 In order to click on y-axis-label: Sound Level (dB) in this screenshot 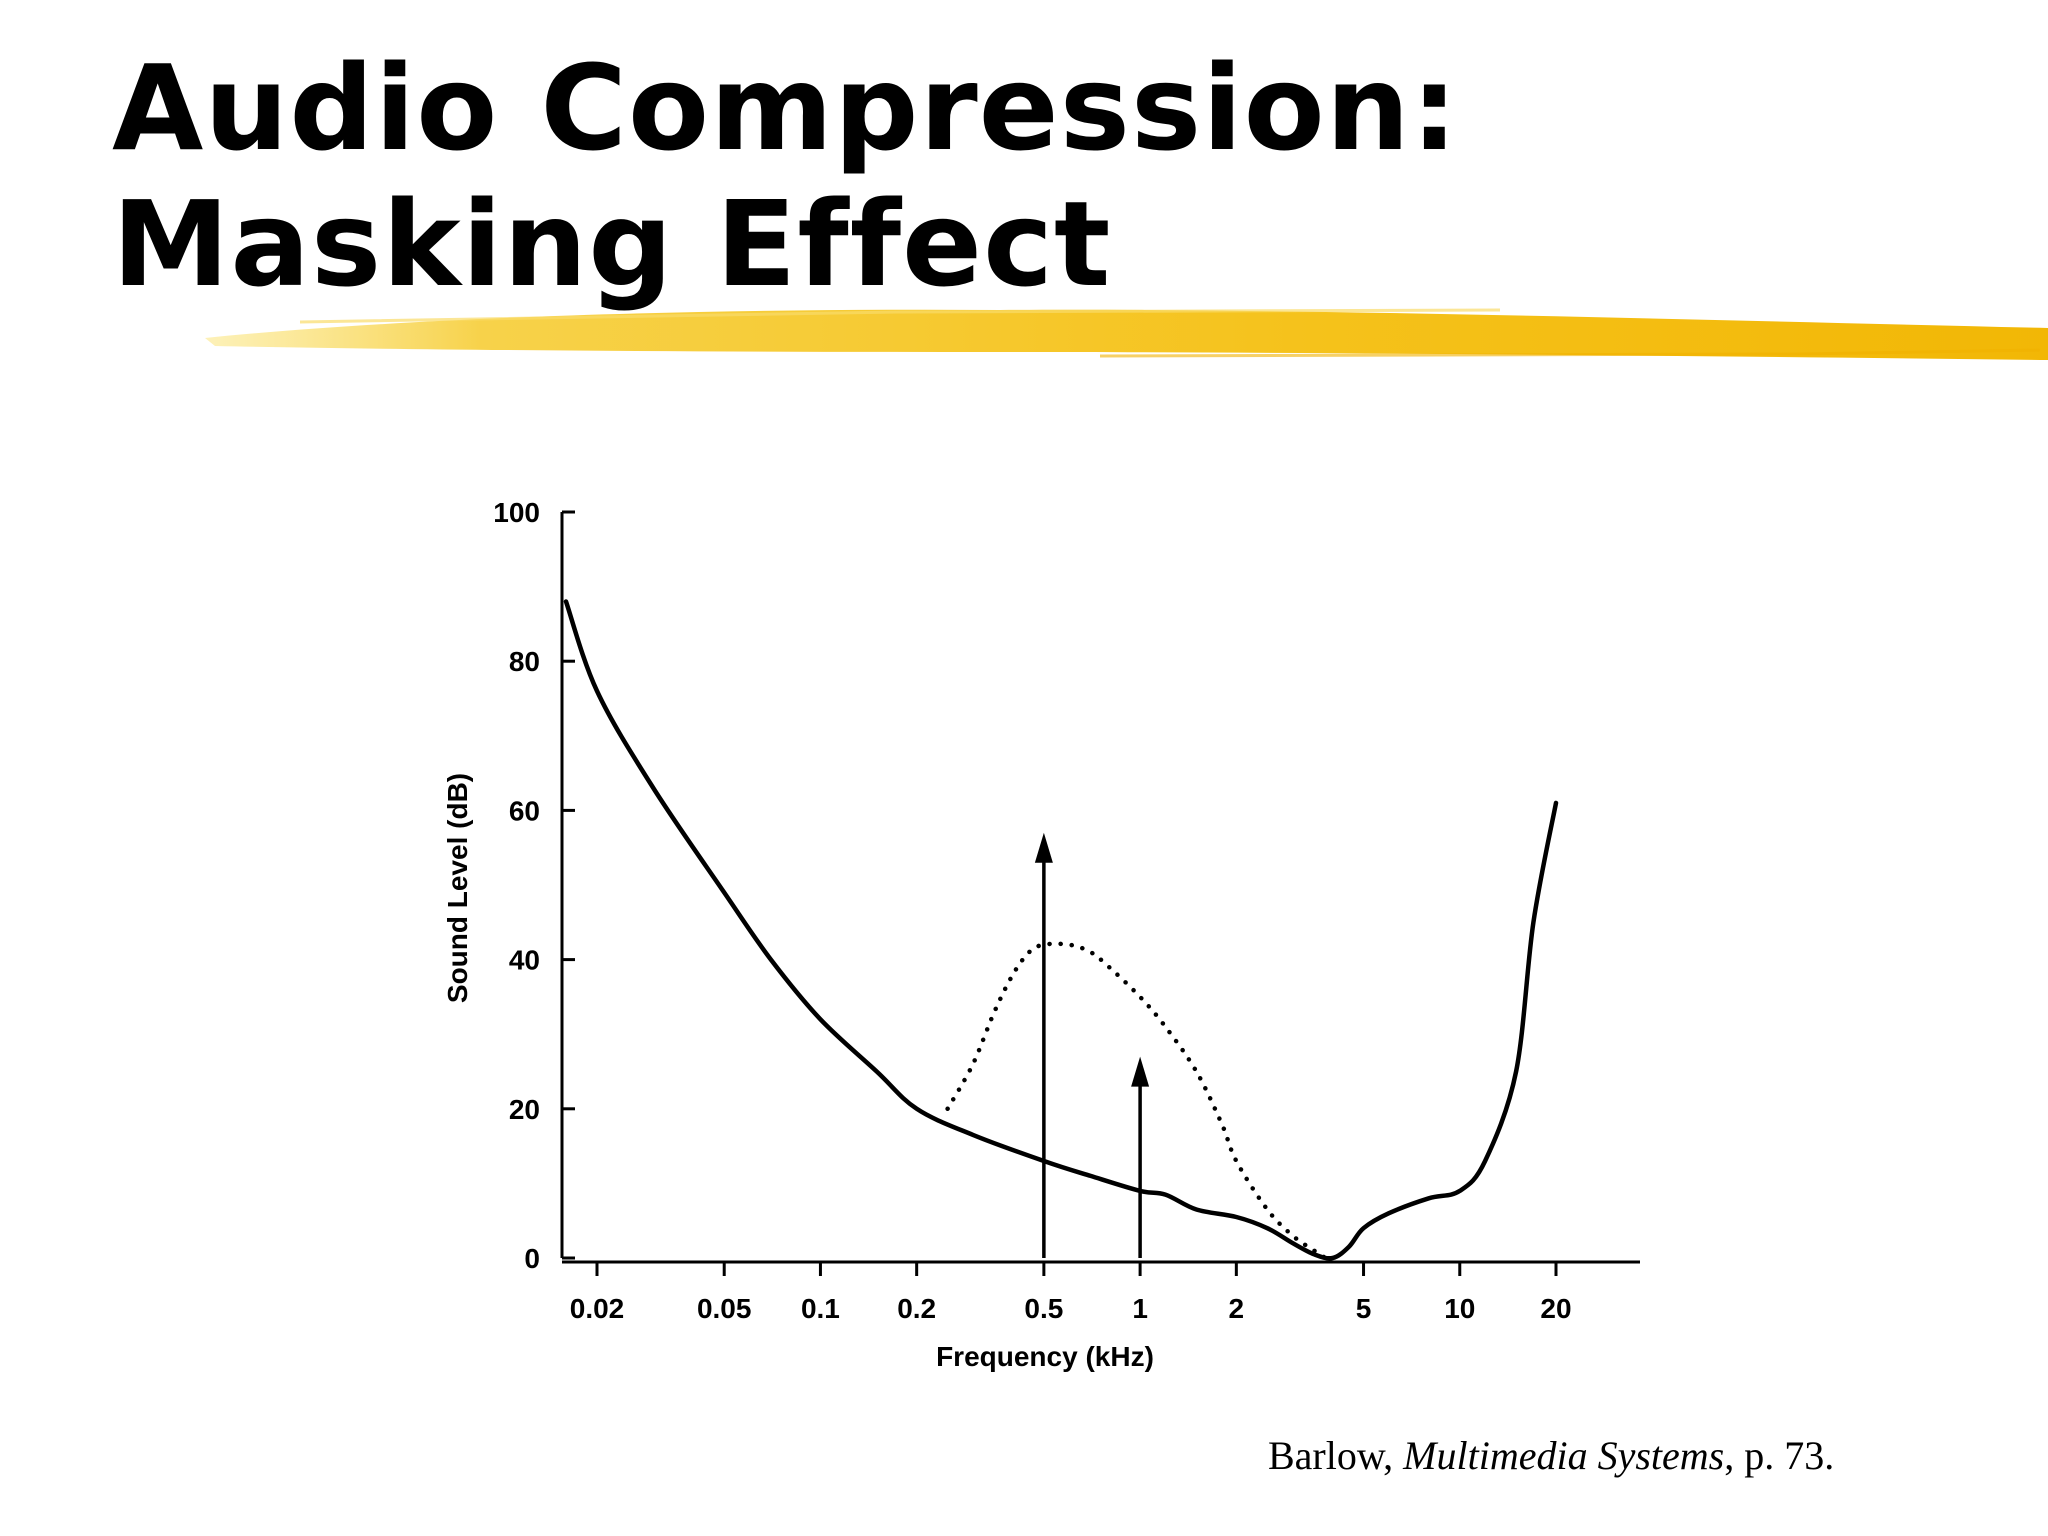, I will do `click(457, 888)`.